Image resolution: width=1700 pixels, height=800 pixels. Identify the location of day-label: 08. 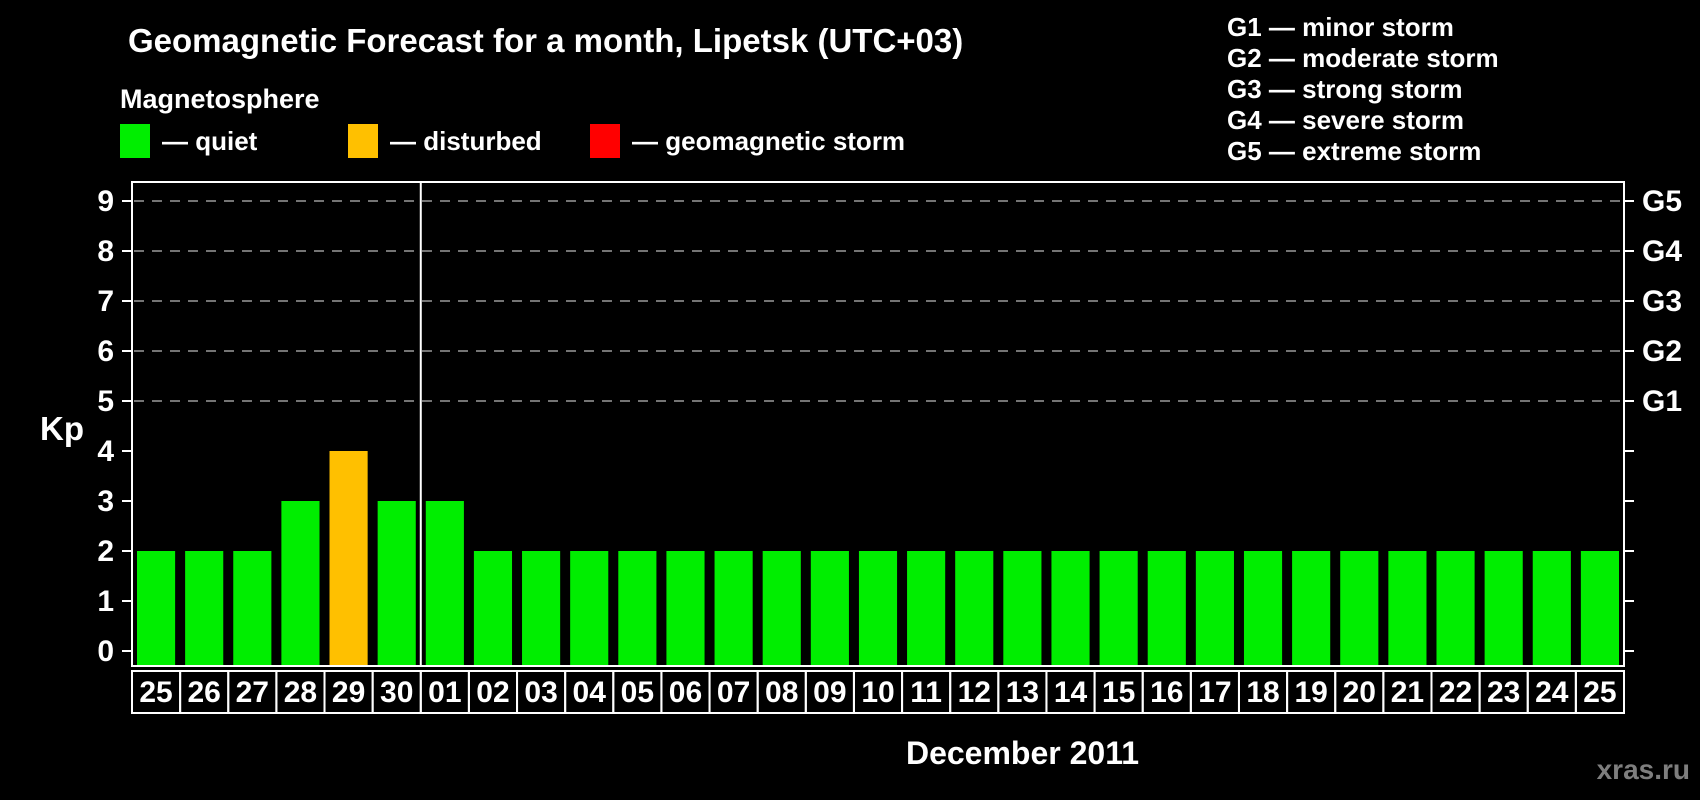
(781, 692).